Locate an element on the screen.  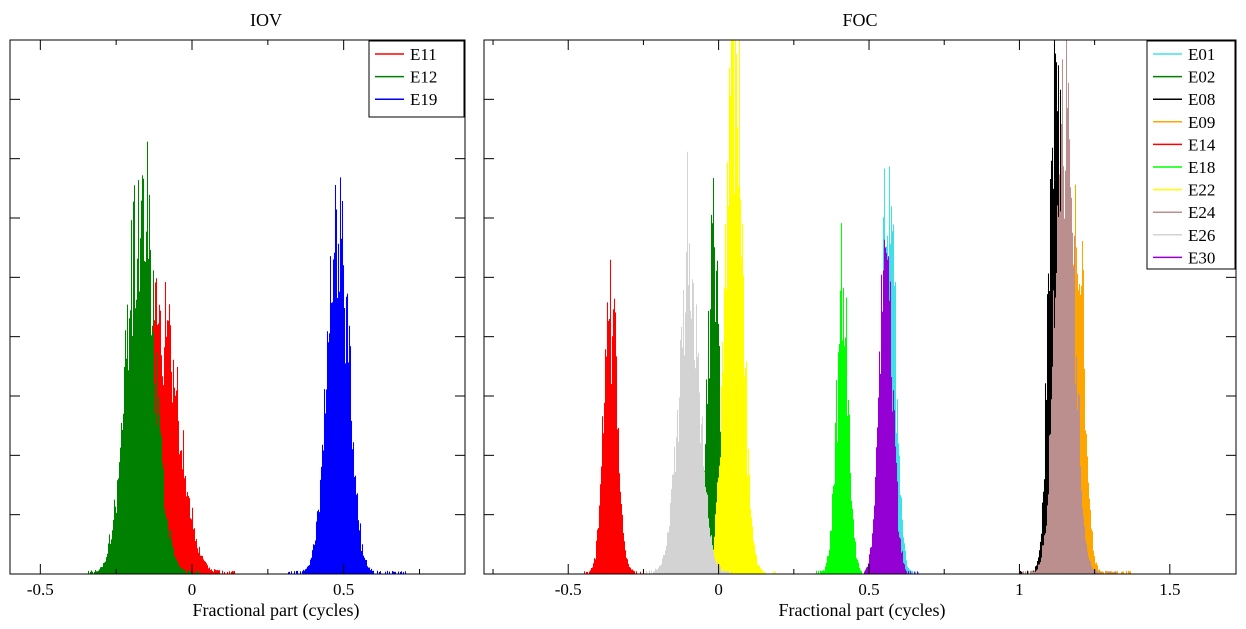
histogram-series-e26 is located at coordinates (689, 362).